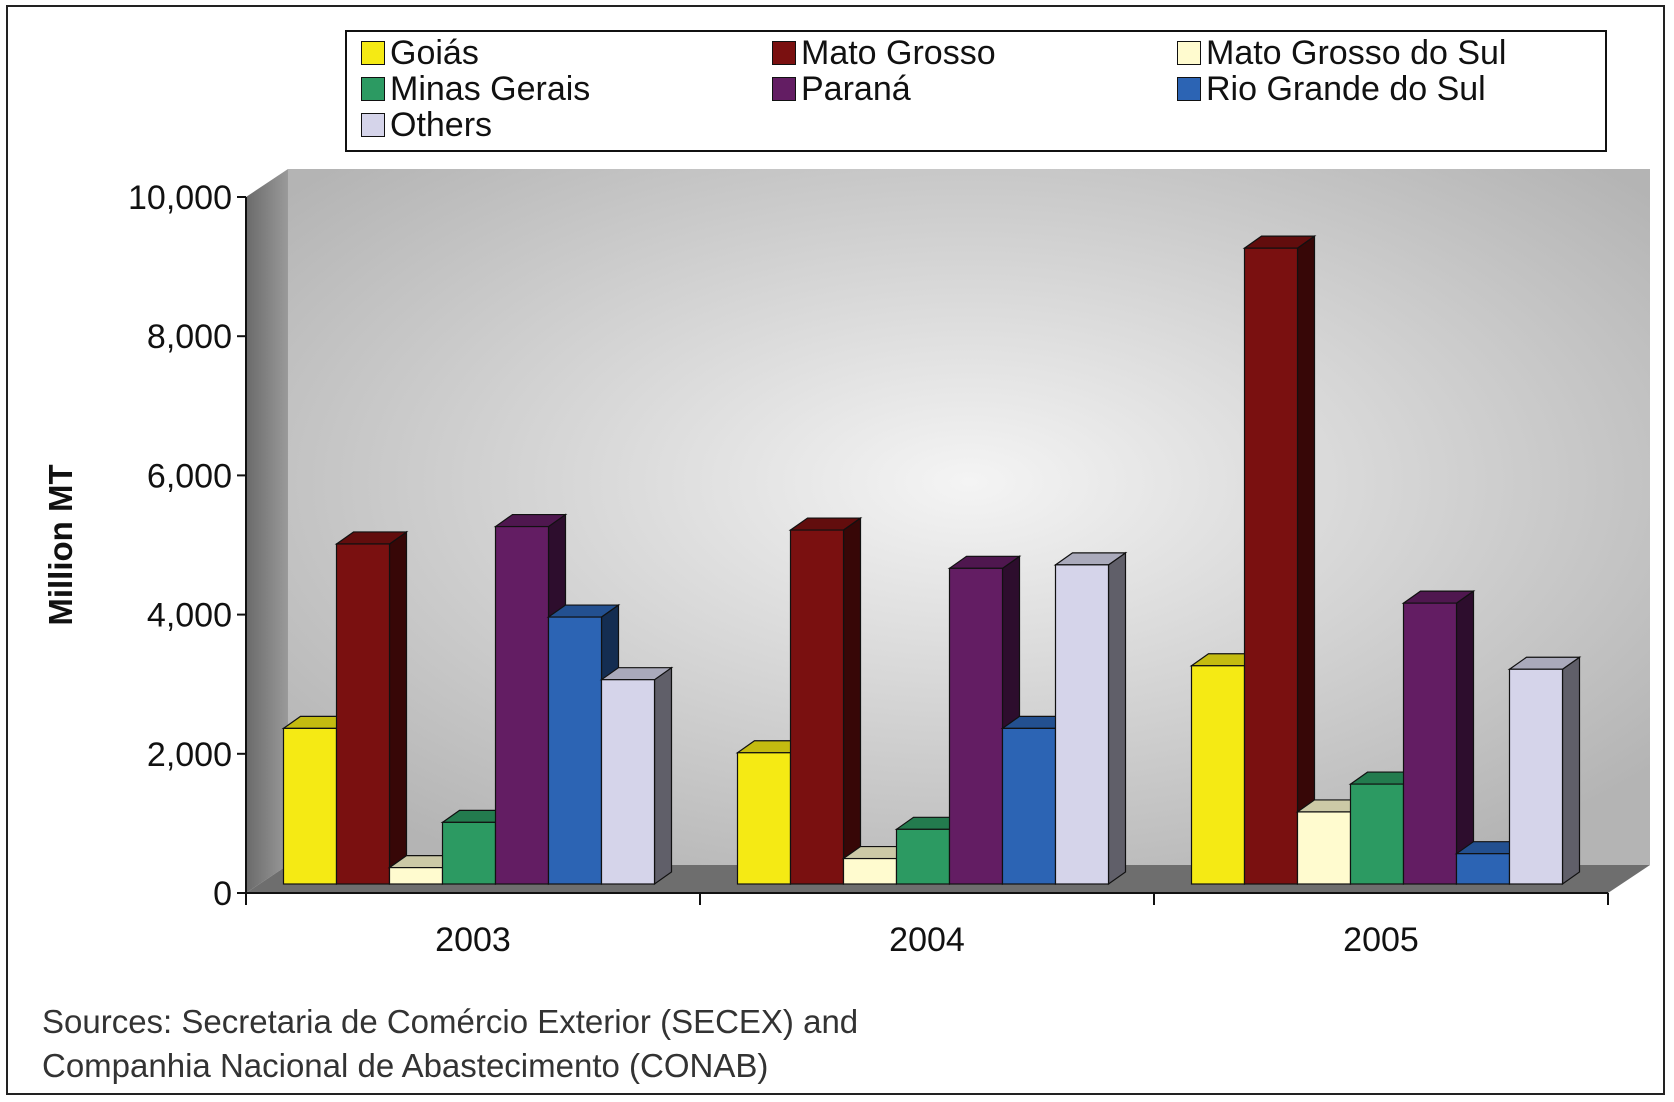 This screenshot has height=1102, width=1674. I want to click on y-tick-label: 8,000, so click(189, 337).